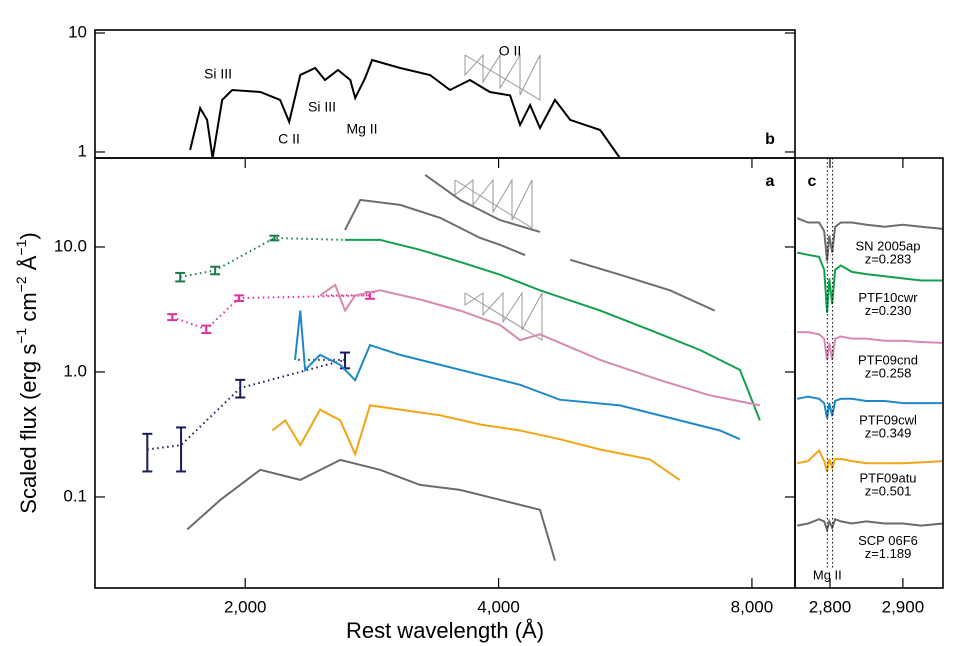 The width and height of the screenshot is (969, 646). I want to click on redshift-label: z=1.189, so click(888, 553).